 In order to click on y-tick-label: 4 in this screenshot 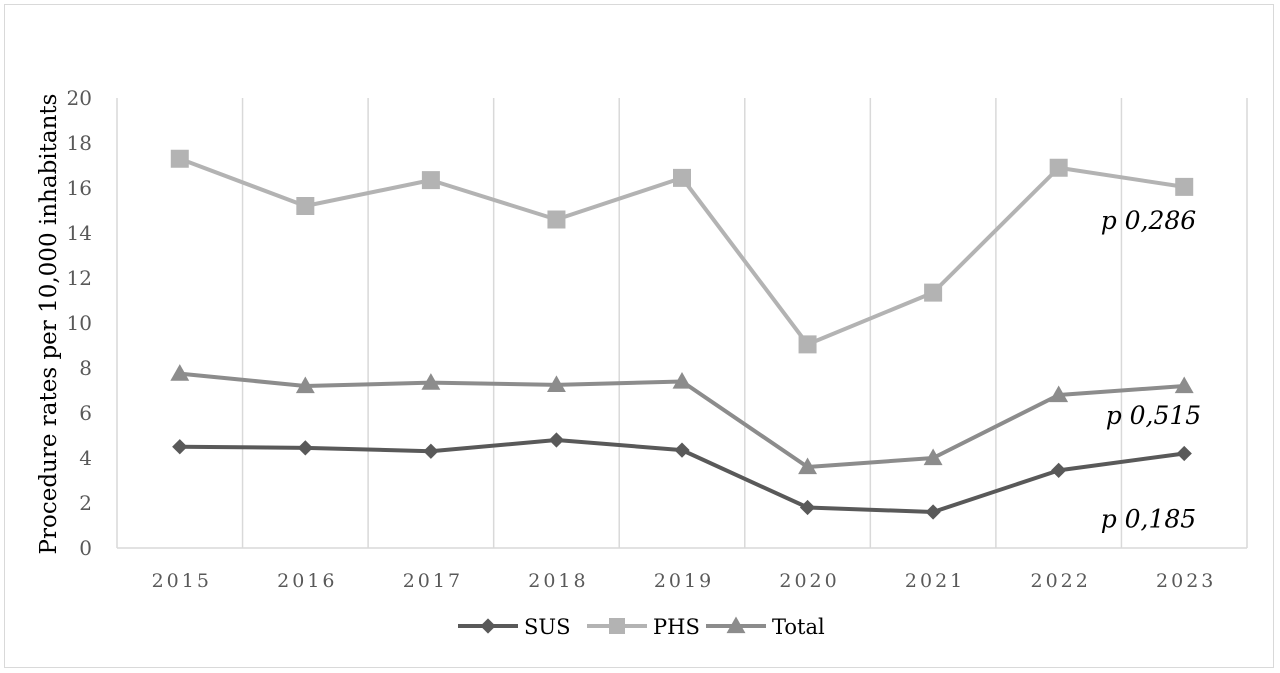, I will do `click(85, 458)`.